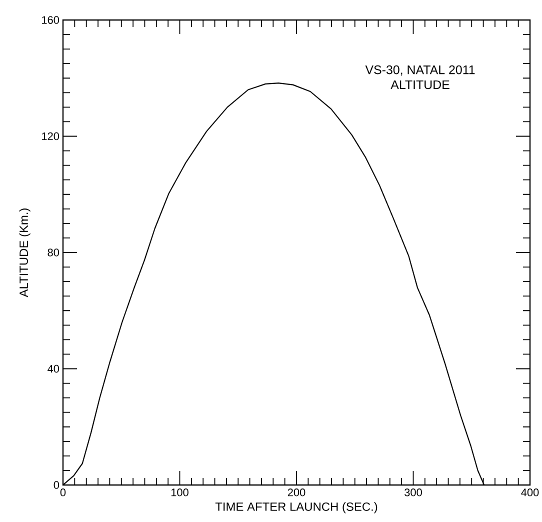  I want to click on y-tick-label: 0, so click(57, 485).